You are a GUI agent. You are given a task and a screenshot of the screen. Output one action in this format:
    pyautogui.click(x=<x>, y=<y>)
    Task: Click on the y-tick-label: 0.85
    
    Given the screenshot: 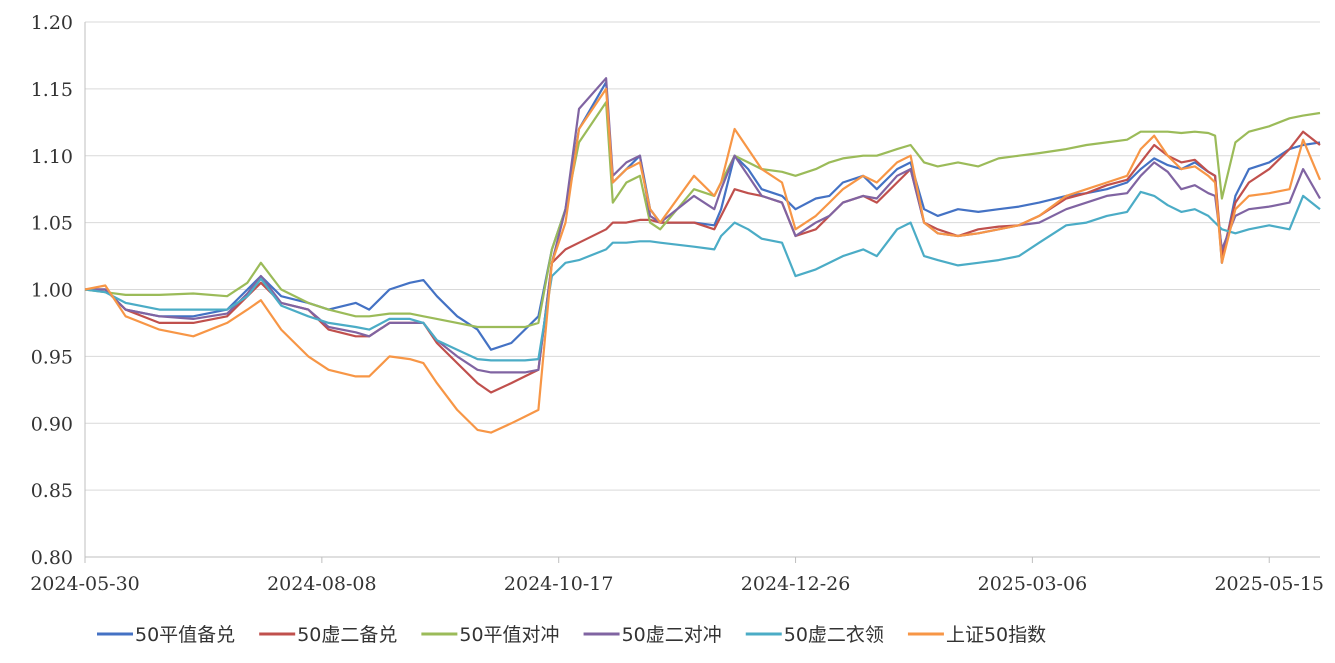 What is the action you would take?
    pyautogui.click(x=52, y=491)
    